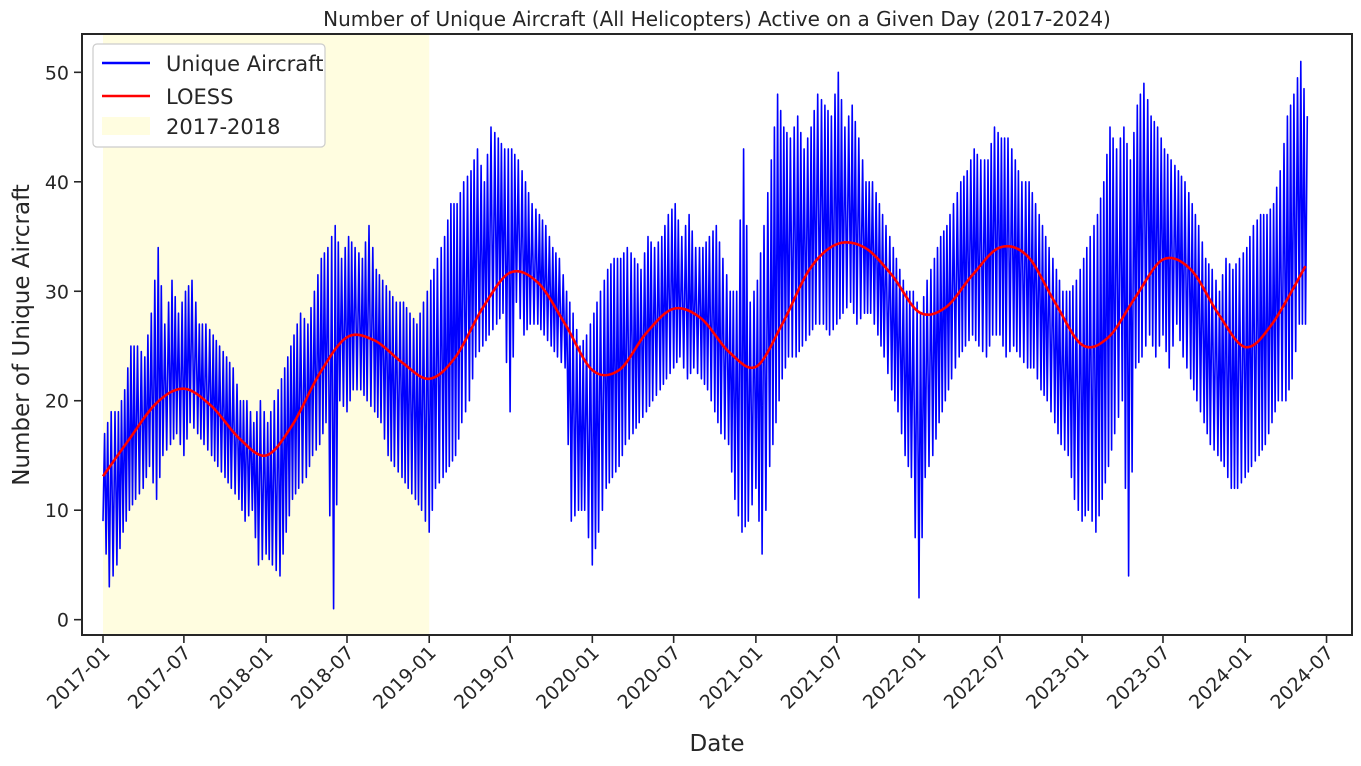  What do you see at coordinates (199, 97) in the screenshot?
I see `legend-label-loess: LOESS` at bounding box center [199, 97].